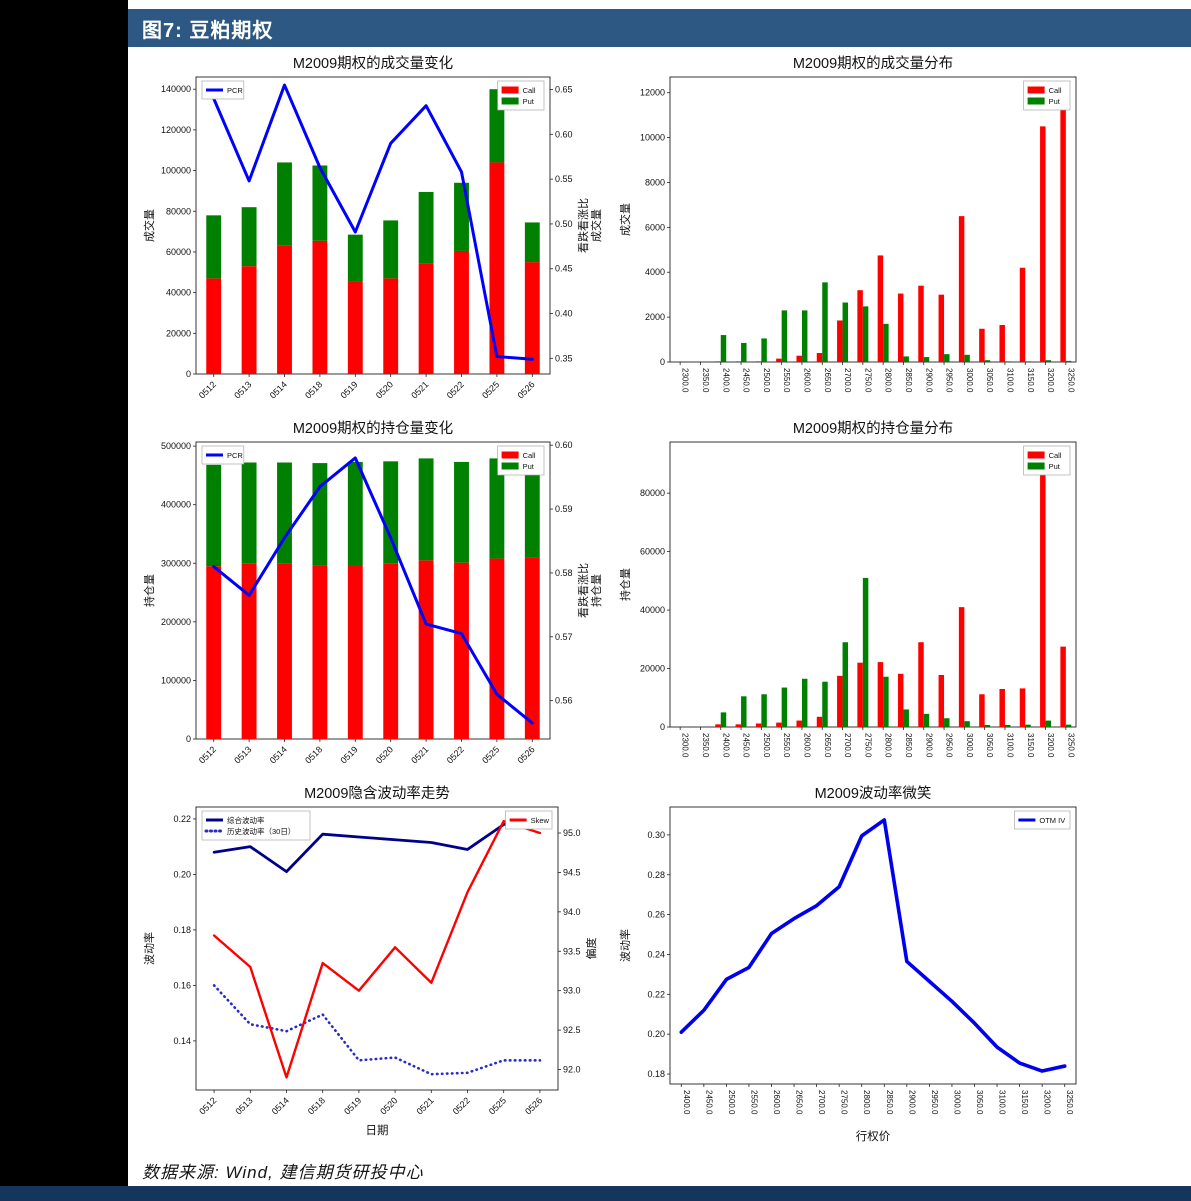  Describe the element at coordinates (235, 90) in the screenshot. I see `svg-text: PCR` at that location.